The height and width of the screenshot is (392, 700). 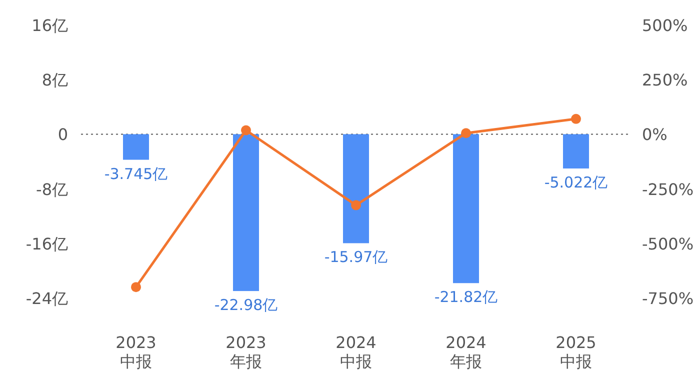 What do you see at coordinates (356, 352) in the screenshot?
I see `x-tick-label: 2024 中报` at bounding box center [356, 352].